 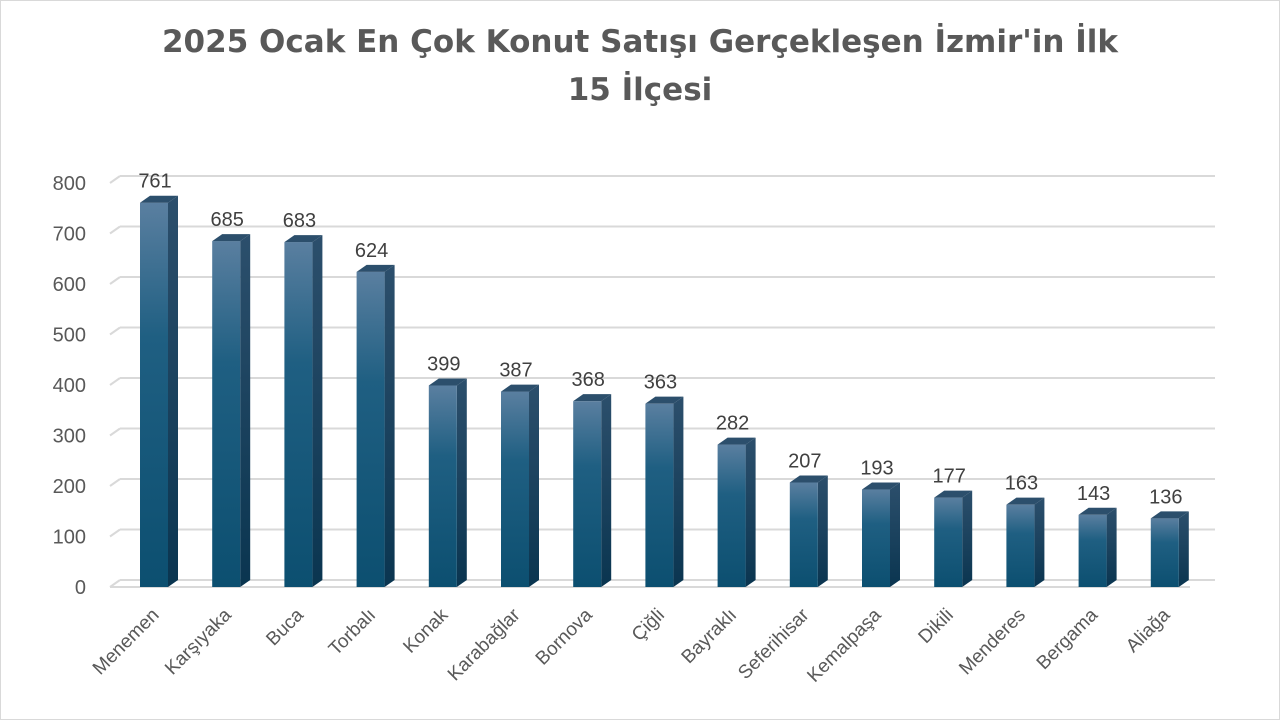 What do you see at coordinates (443, 365) in the screenshot?
I see `data-label: 399` at bounding box center [443, 365].